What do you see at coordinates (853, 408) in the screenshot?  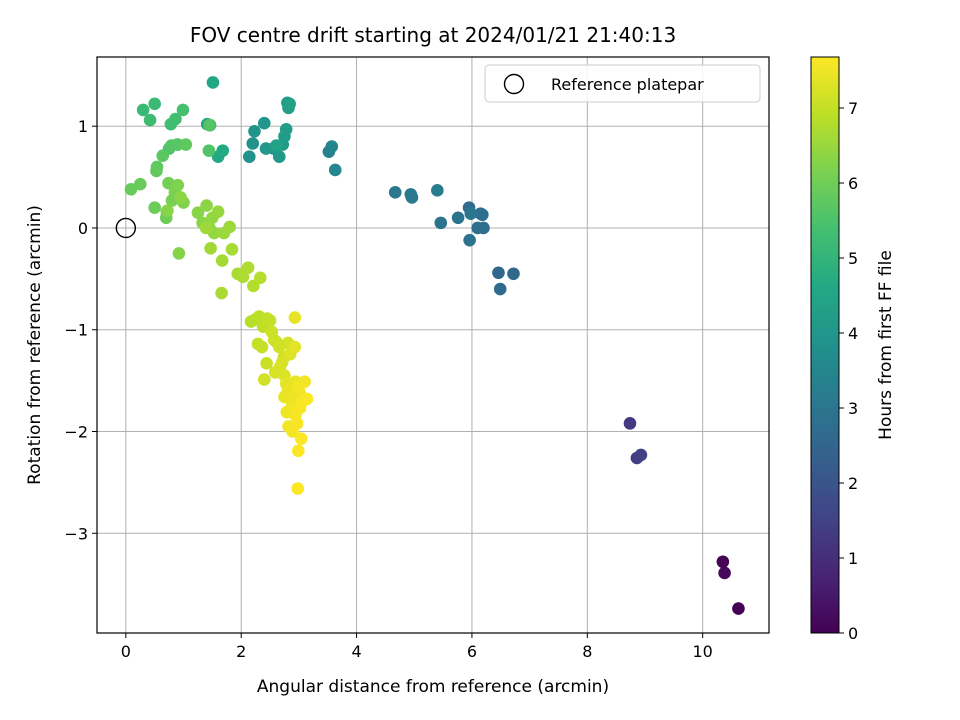 I see `colorbar-tick-label: 3` at bounding box center [853, 408].